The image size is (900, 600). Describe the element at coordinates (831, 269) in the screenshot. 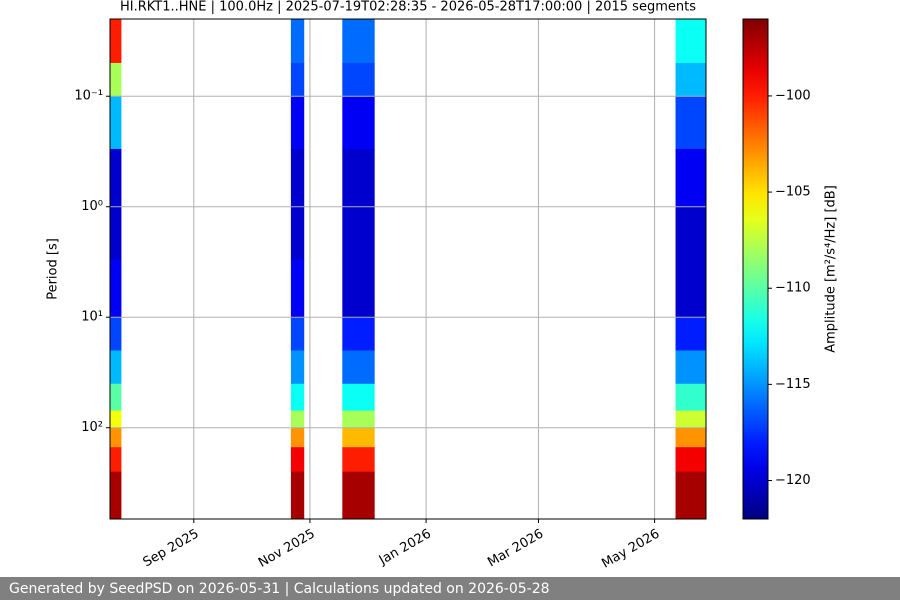

I see `colorbar-label: Amplitude [m²/s⁴/Hz] [dB]` at that location.